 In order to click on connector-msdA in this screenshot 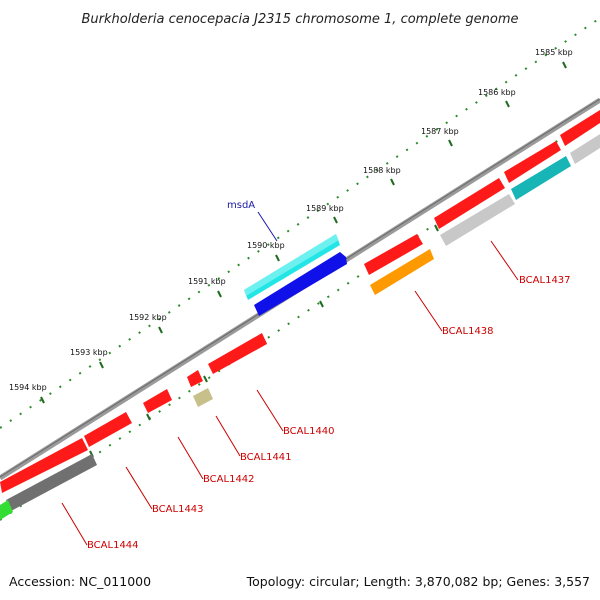, I will do `click(267, 226)`.